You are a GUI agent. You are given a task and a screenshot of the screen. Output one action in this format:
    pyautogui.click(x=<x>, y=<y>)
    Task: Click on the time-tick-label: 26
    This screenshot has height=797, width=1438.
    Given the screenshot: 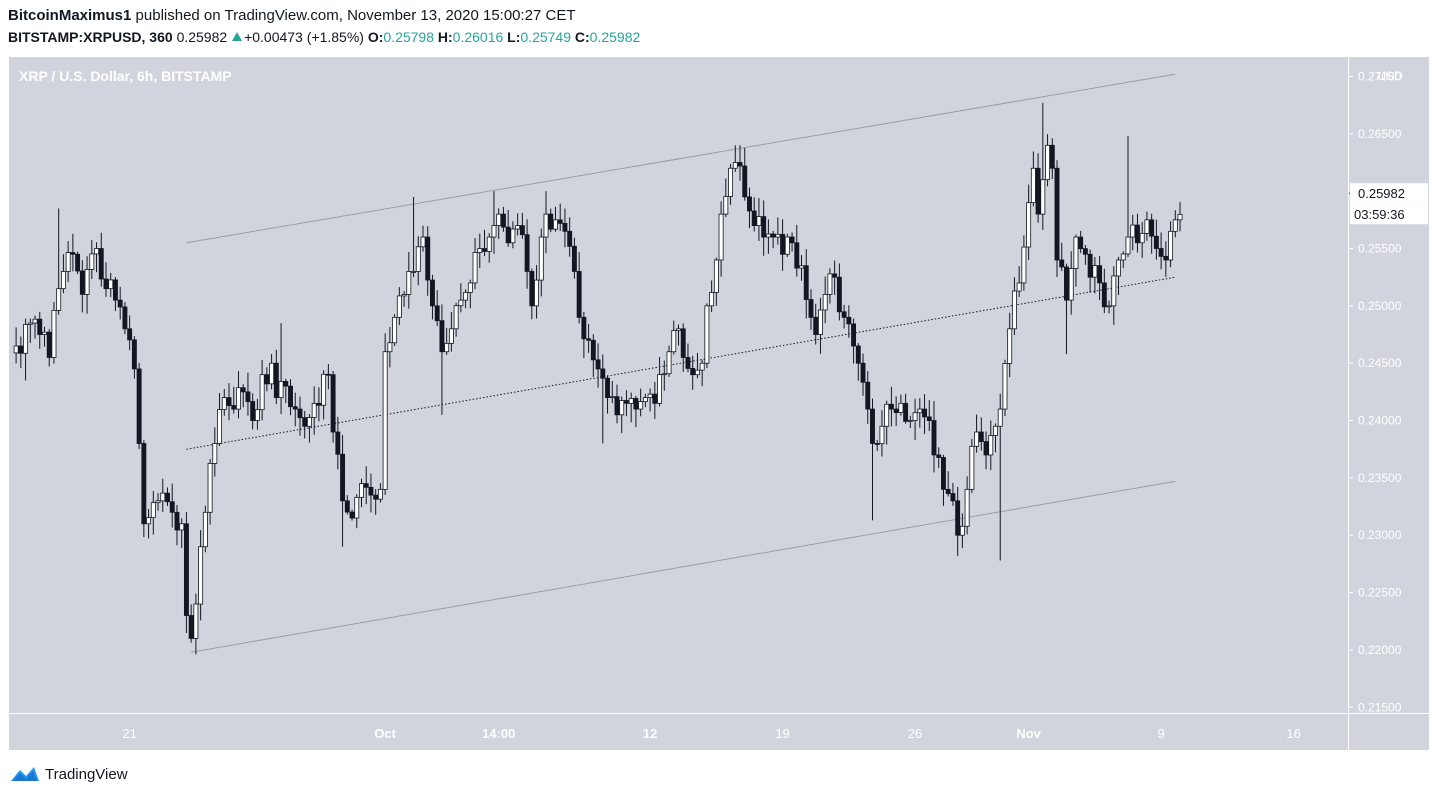 What is the action you would take?
    pyautogui.click(x=915, y=733)
    